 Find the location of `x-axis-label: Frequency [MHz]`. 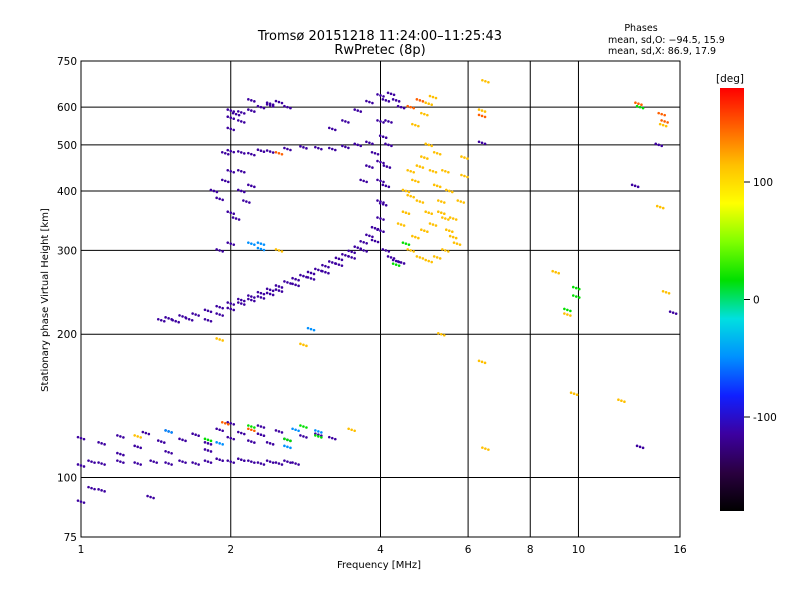

x-axis-label: Frequency [MHz] is located at coordinates (379, 565).